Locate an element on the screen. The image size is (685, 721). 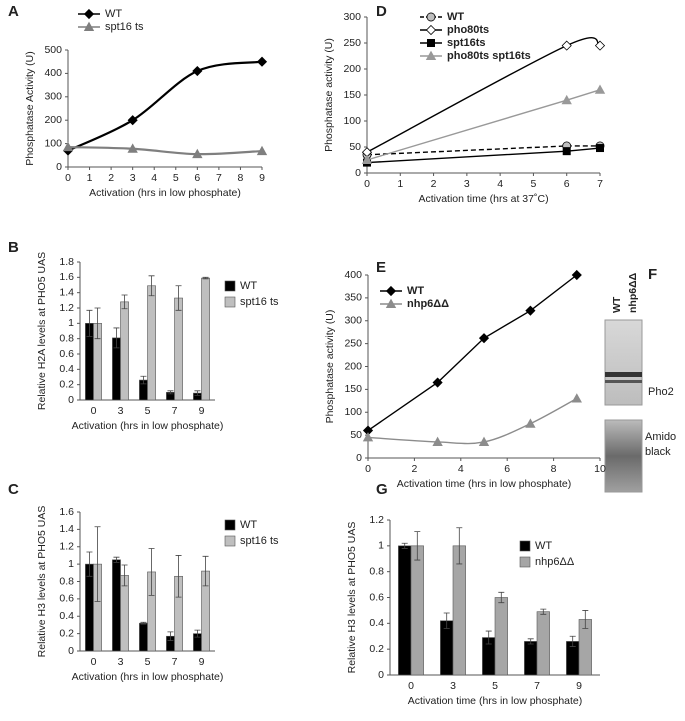
y-tick-label: 0.2 is located at coordinates (376, 649).